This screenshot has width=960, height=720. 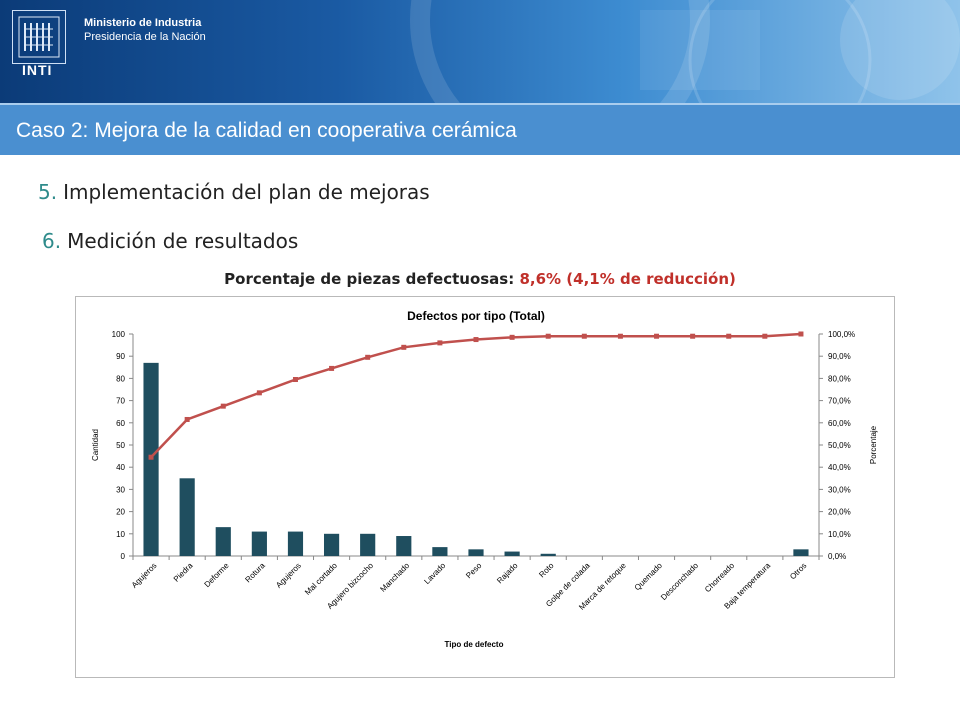 What do you see at coordinates (798, 571) in the screenshot?
I see `x-tick-label: Otros` at bounding box center [798, 571].